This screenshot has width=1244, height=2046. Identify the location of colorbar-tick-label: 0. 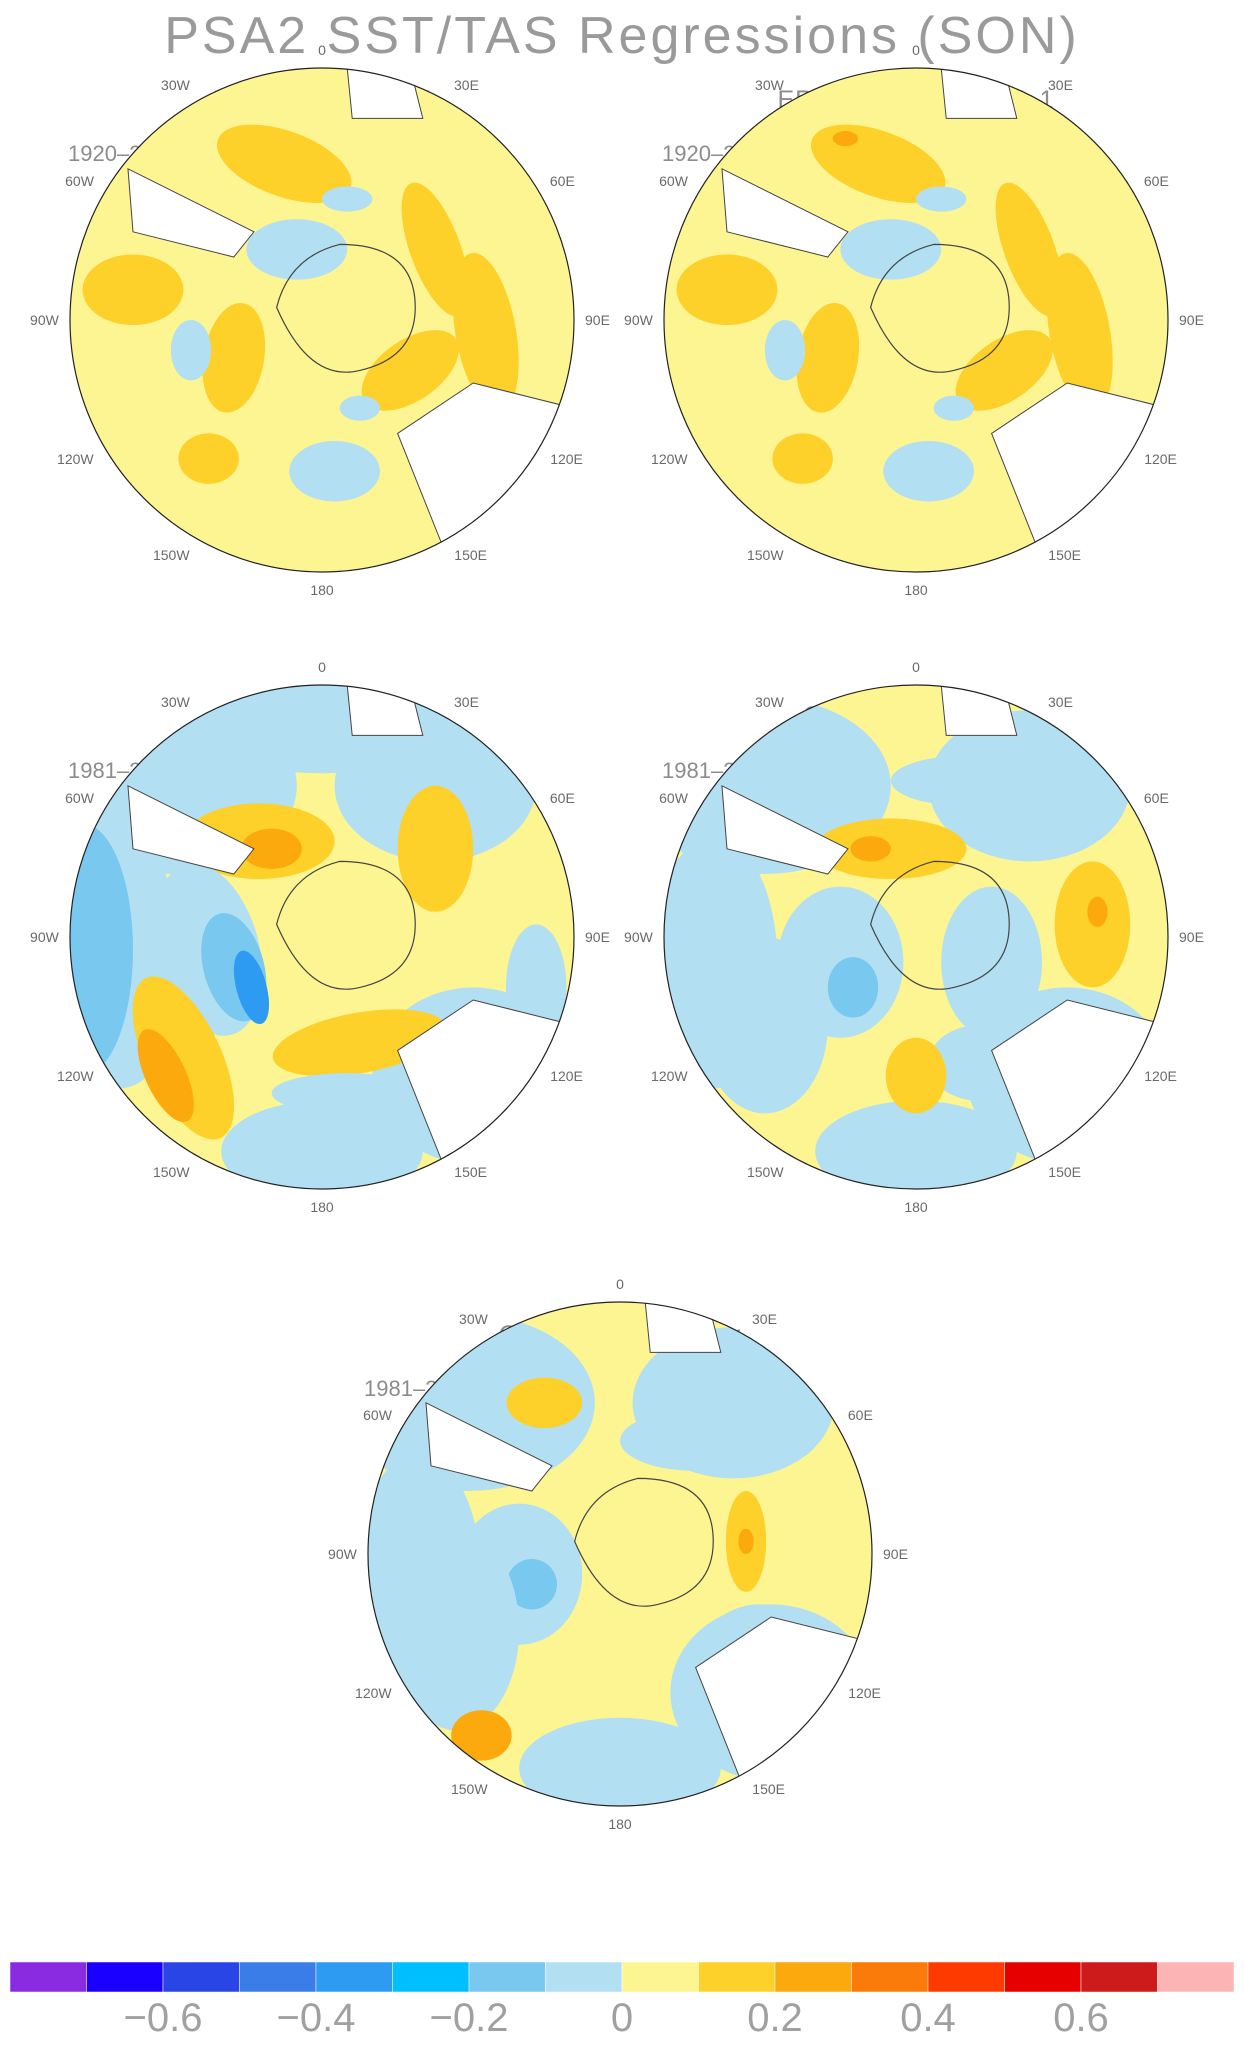
(622, 2018).